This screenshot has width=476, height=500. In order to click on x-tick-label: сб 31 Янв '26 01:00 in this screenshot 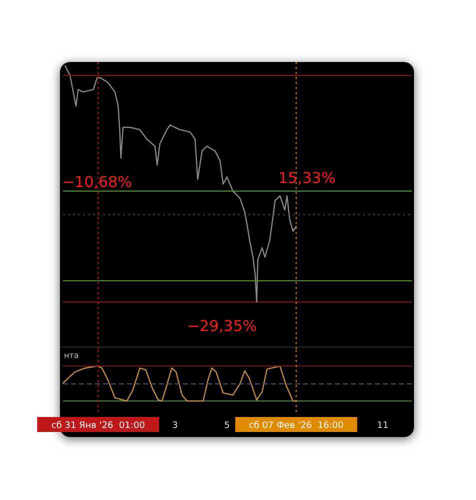, I will do `click(98, 426)`.